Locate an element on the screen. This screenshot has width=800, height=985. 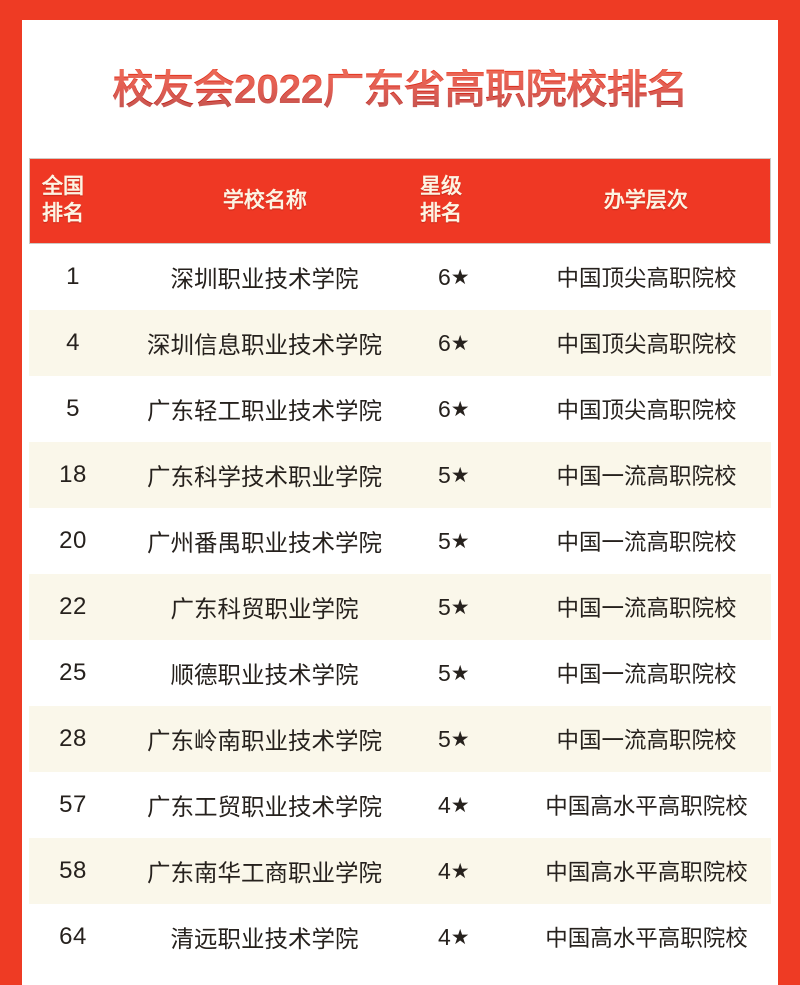
column-header-rank-line1: 全国 is located at coordinates (63, 187).